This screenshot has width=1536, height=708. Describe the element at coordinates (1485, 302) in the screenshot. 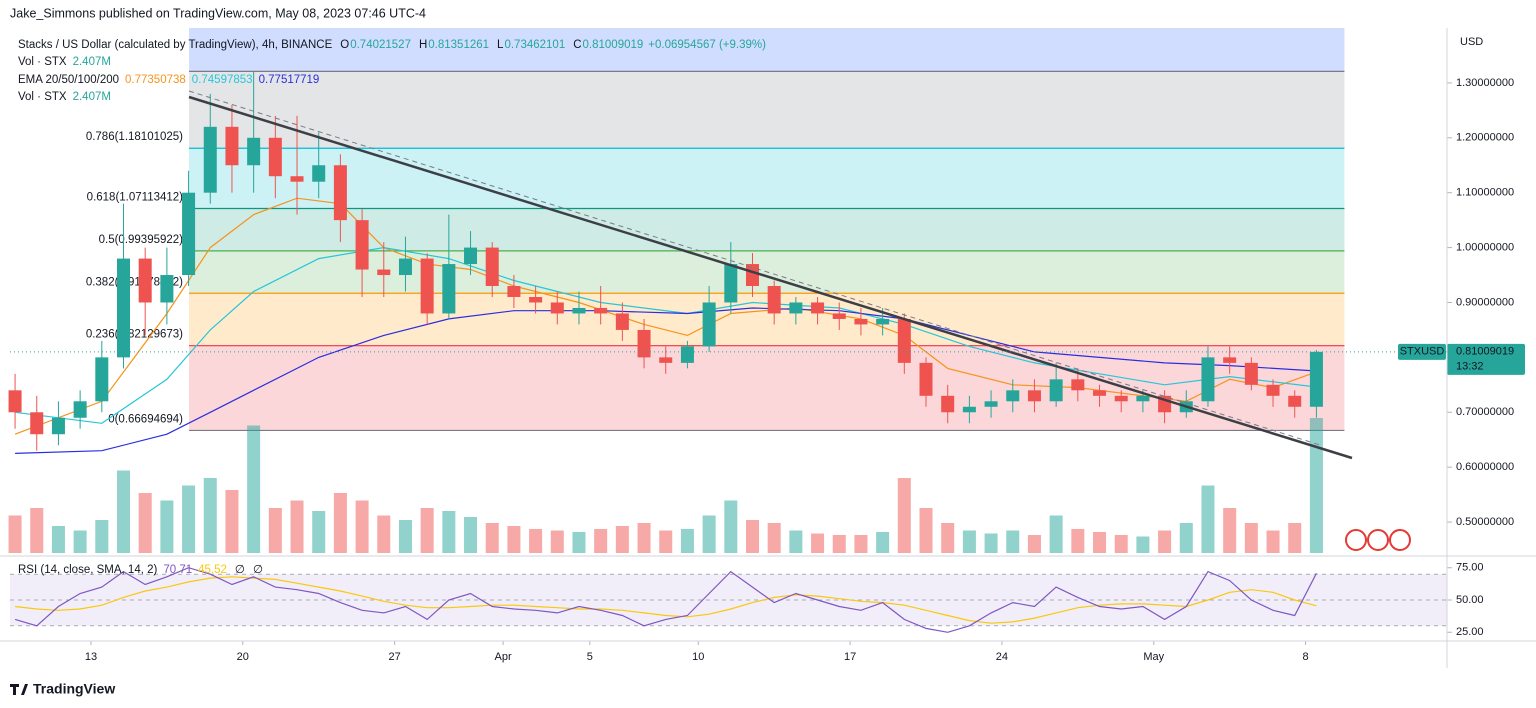

I see `y-tick-label: 0.90000000` at that location.